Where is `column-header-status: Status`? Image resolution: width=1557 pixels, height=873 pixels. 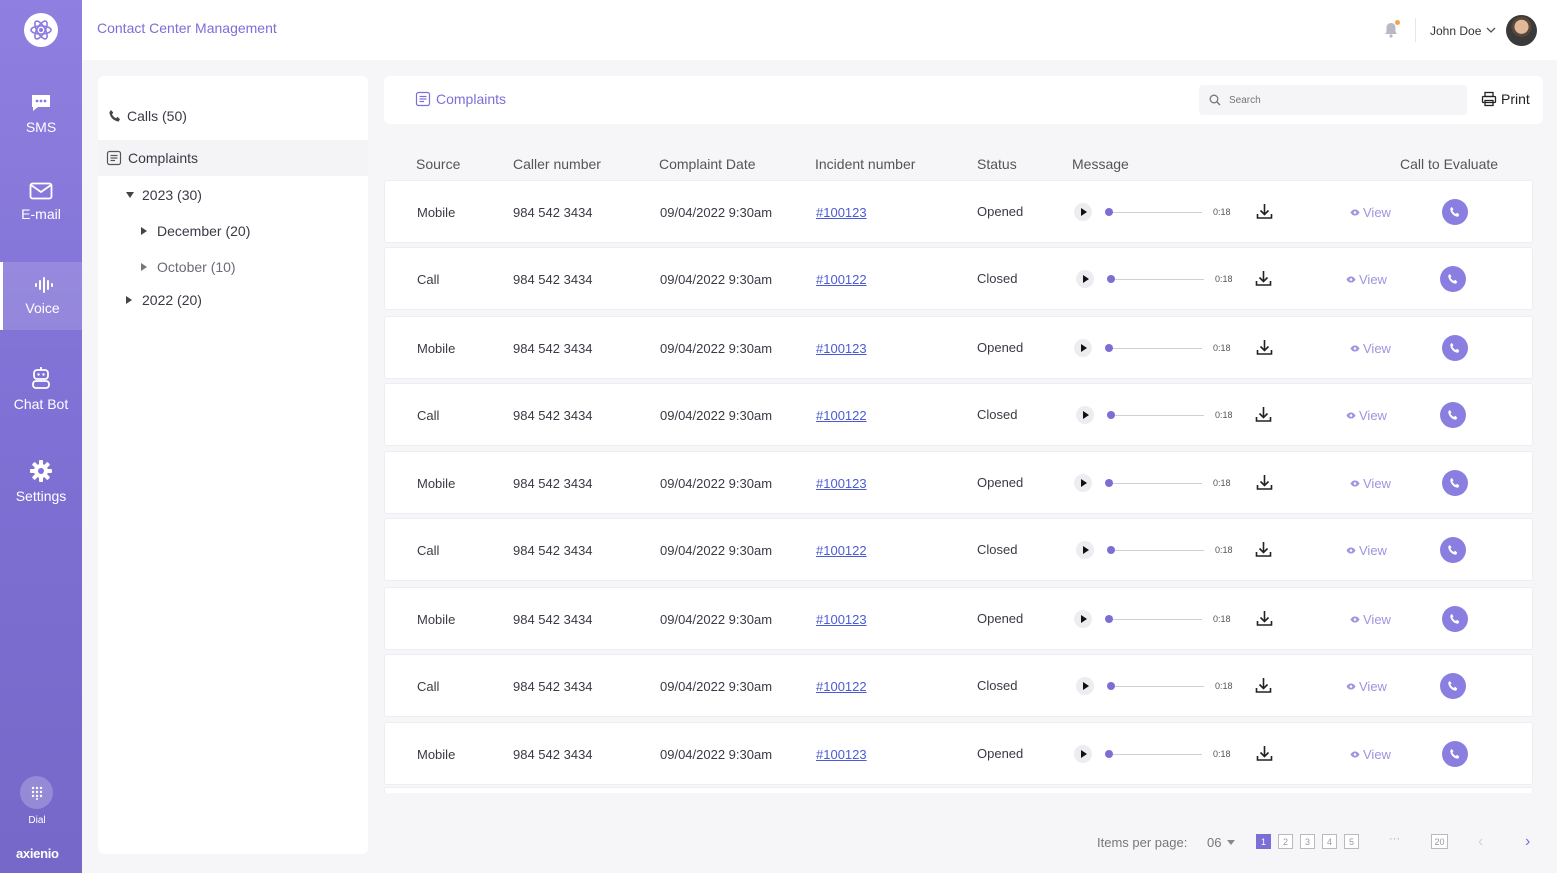 column-header-status: Status is located at coordinates (997, 164).